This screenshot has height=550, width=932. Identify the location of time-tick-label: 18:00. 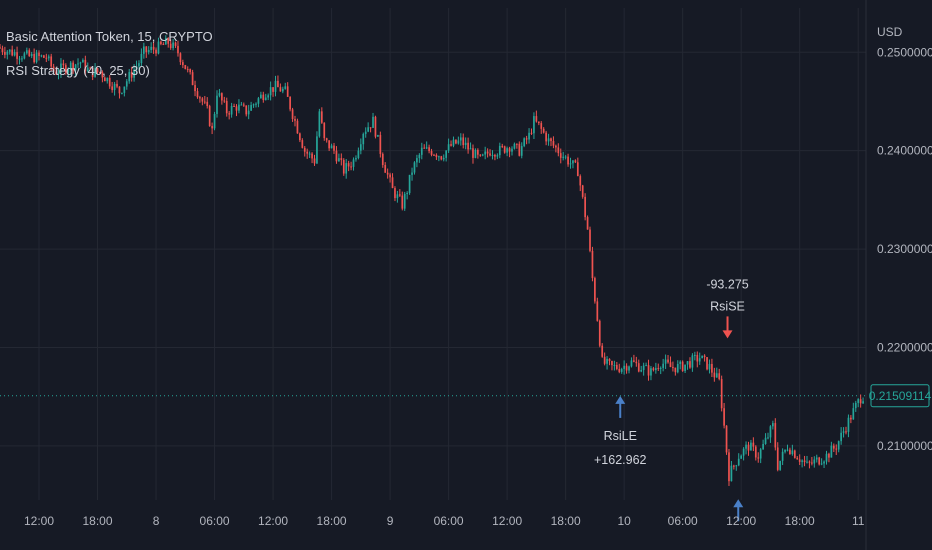
(98, 521).